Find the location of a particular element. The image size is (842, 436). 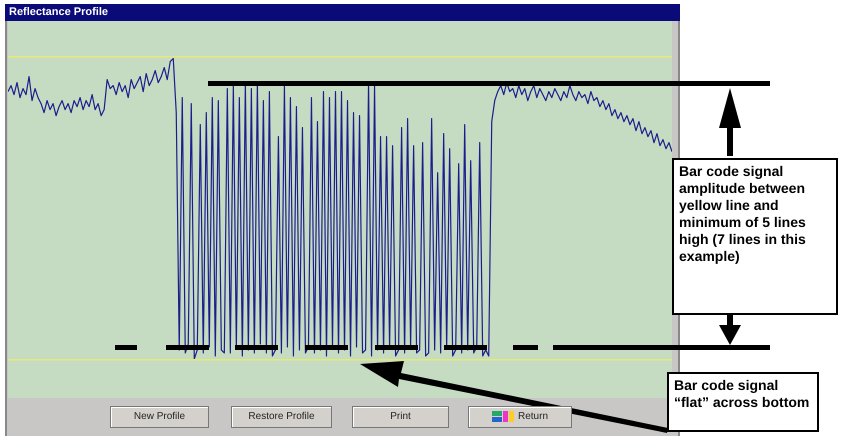

text: Print is located at coordinates (400, 416).